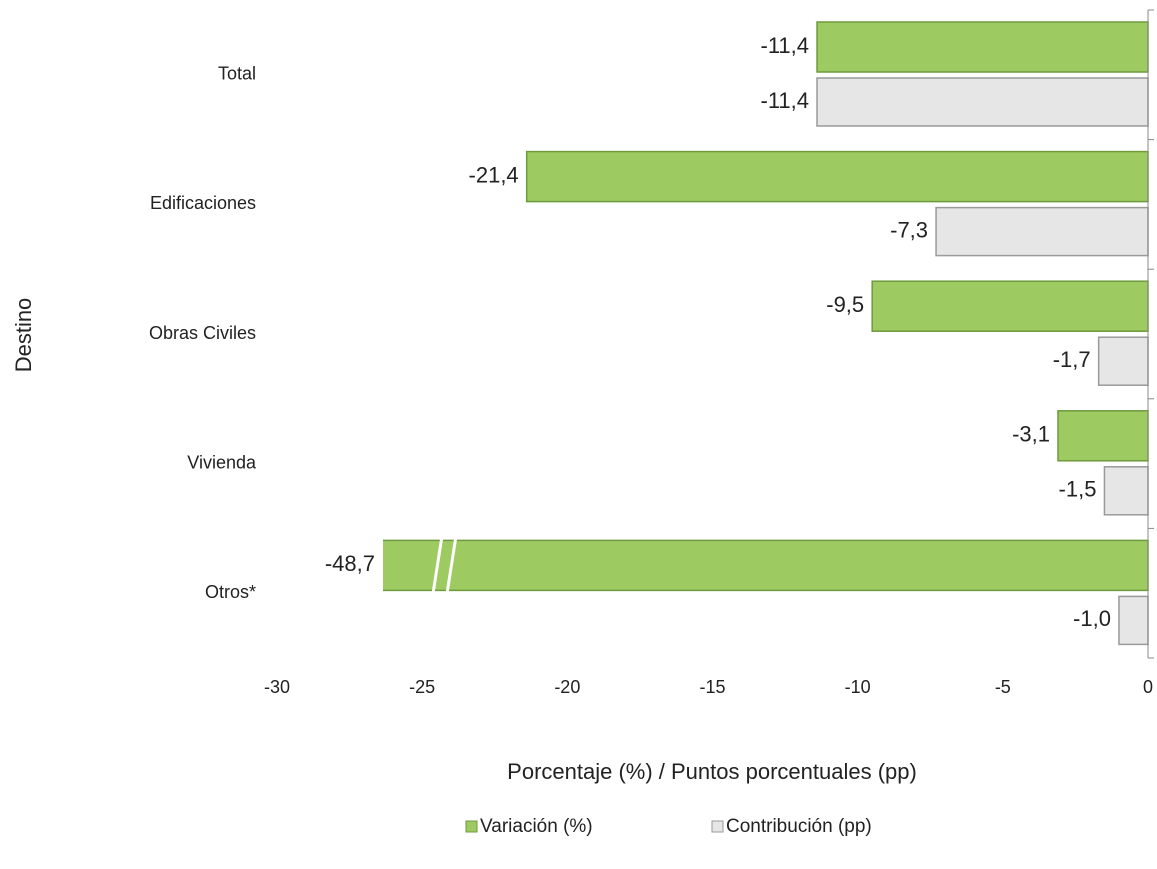  I want to click on data-label: -7,3, so click(909, 229).